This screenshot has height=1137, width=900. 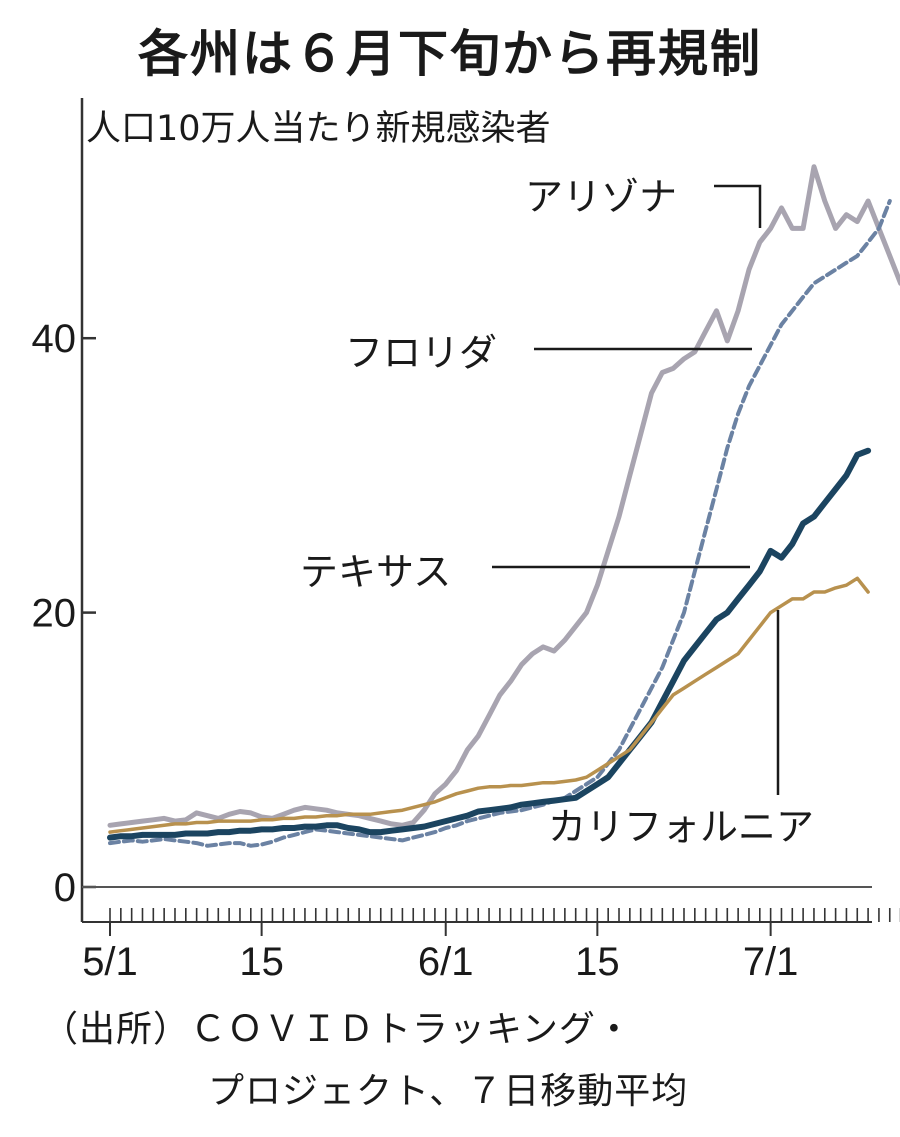 What do you see at coordinates (110, 962) in the screenshot?
I see `x-tick-label: 5/1` at bounding box center [110, 962].